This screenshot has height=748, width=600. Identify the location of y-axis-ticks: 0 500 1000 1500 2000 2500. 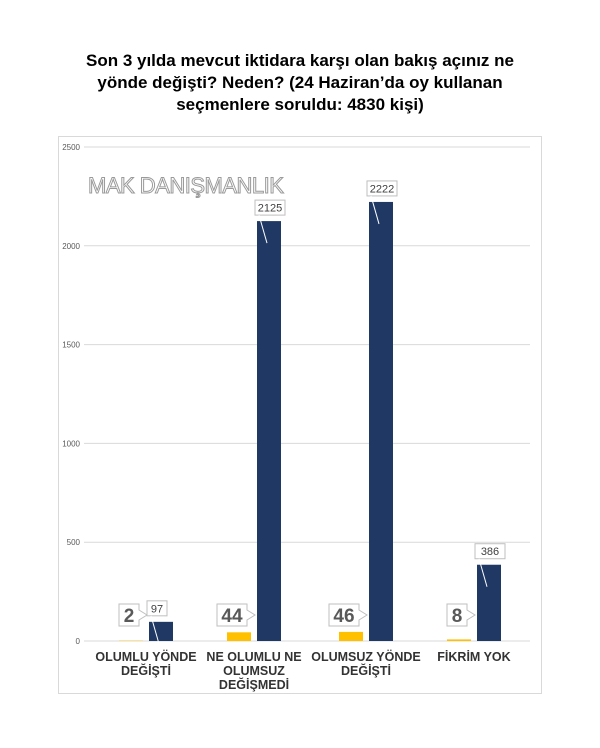
(71, 394).